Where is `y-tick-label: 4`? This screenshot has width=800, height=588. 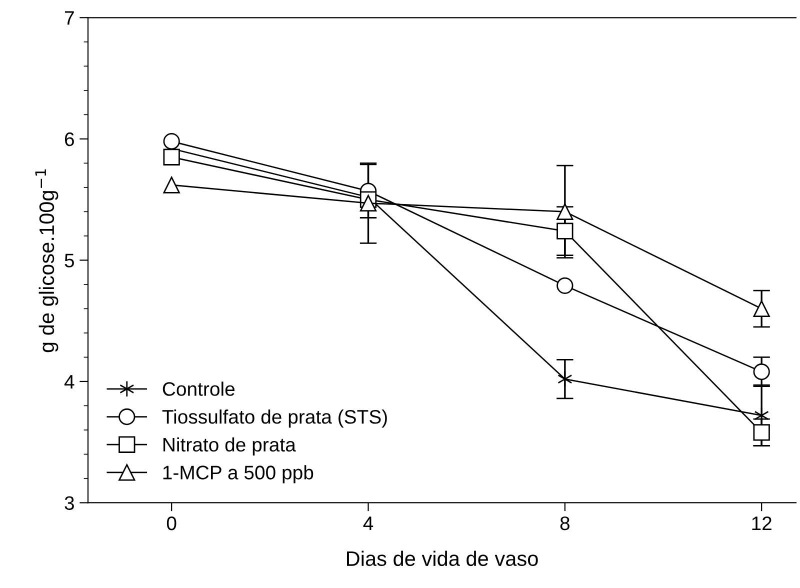 y-tick-label: 4 is located at coordinates (69, 382).